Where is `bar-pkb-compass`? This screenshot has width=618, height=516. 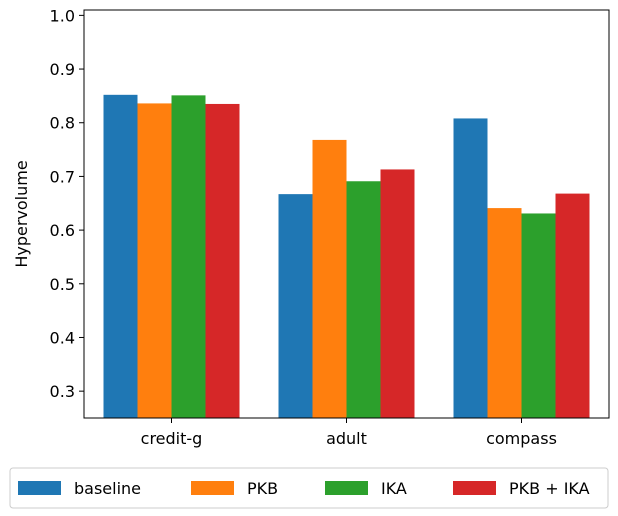 bar-pkb-compass is located at coordinates (504, 313).